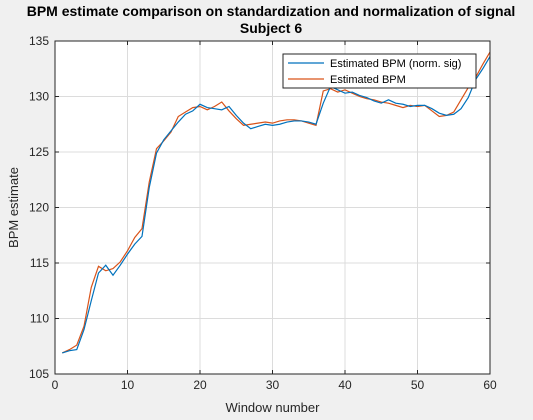 The image size is (533, 420). I want to click on y-tick-label: 130, so click(39, 97).